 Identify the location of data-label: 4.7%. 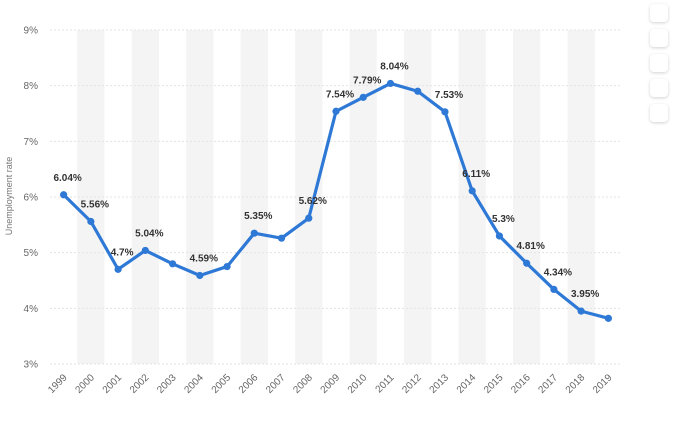
(122, 252).